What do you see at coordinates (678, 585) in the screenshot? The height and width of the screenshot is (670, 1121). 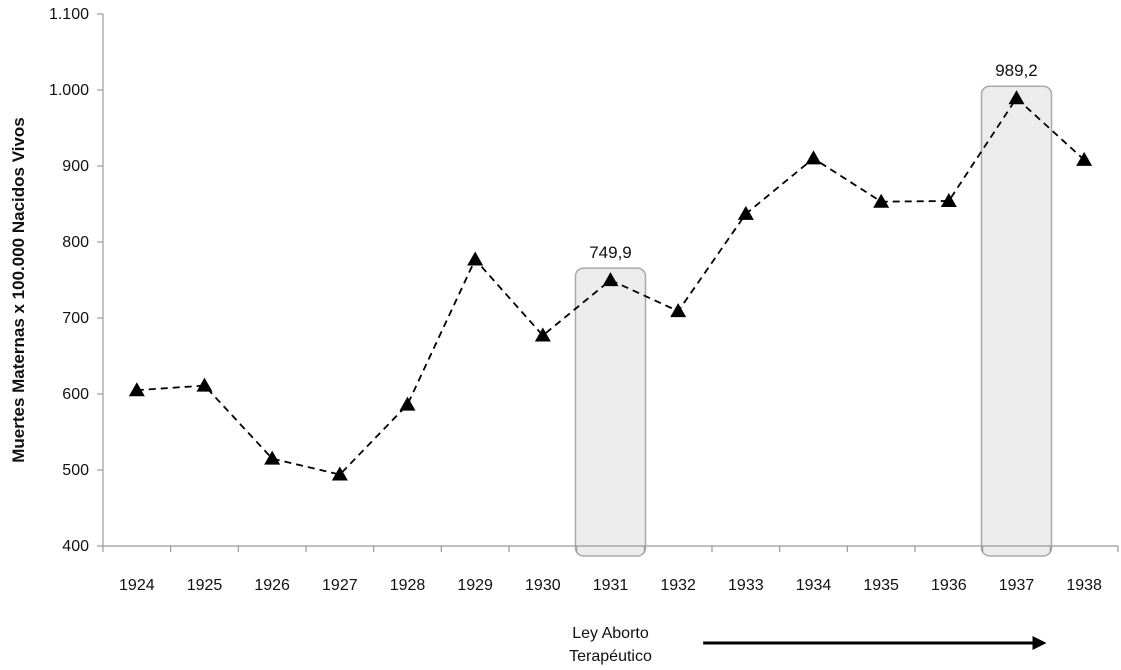 I see `x-tick-label: 1932` at bounding box center [678, 585].